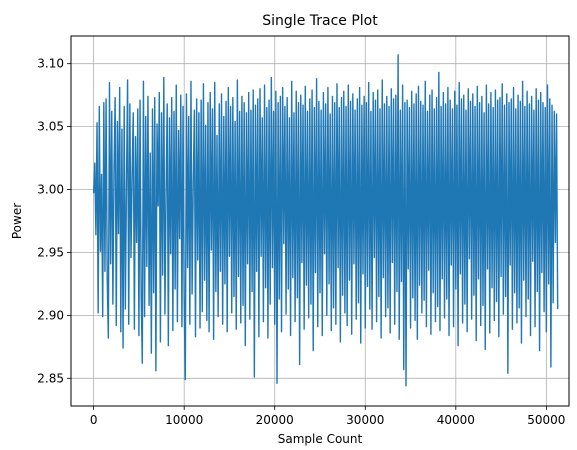 This screenshot has height=450, width=577. What do you see at coordinates (17, 221) in the screenshot?
I see `y-axis-title: Power` at bounding box center [17, 221].